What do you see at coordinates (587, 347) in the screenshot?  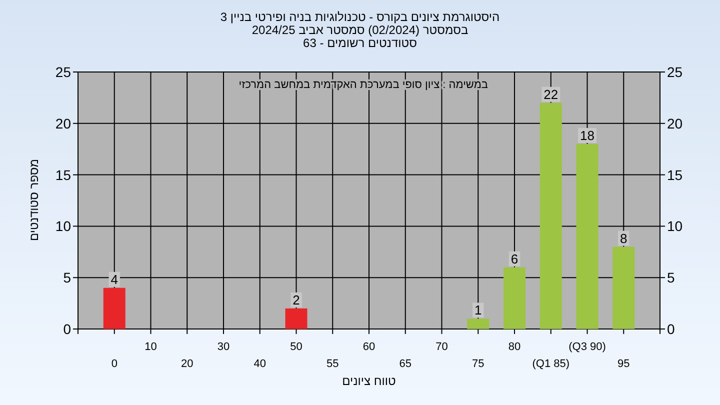 I see `x-tick-label: (Q3 90)` at bounding box center [587, 347].